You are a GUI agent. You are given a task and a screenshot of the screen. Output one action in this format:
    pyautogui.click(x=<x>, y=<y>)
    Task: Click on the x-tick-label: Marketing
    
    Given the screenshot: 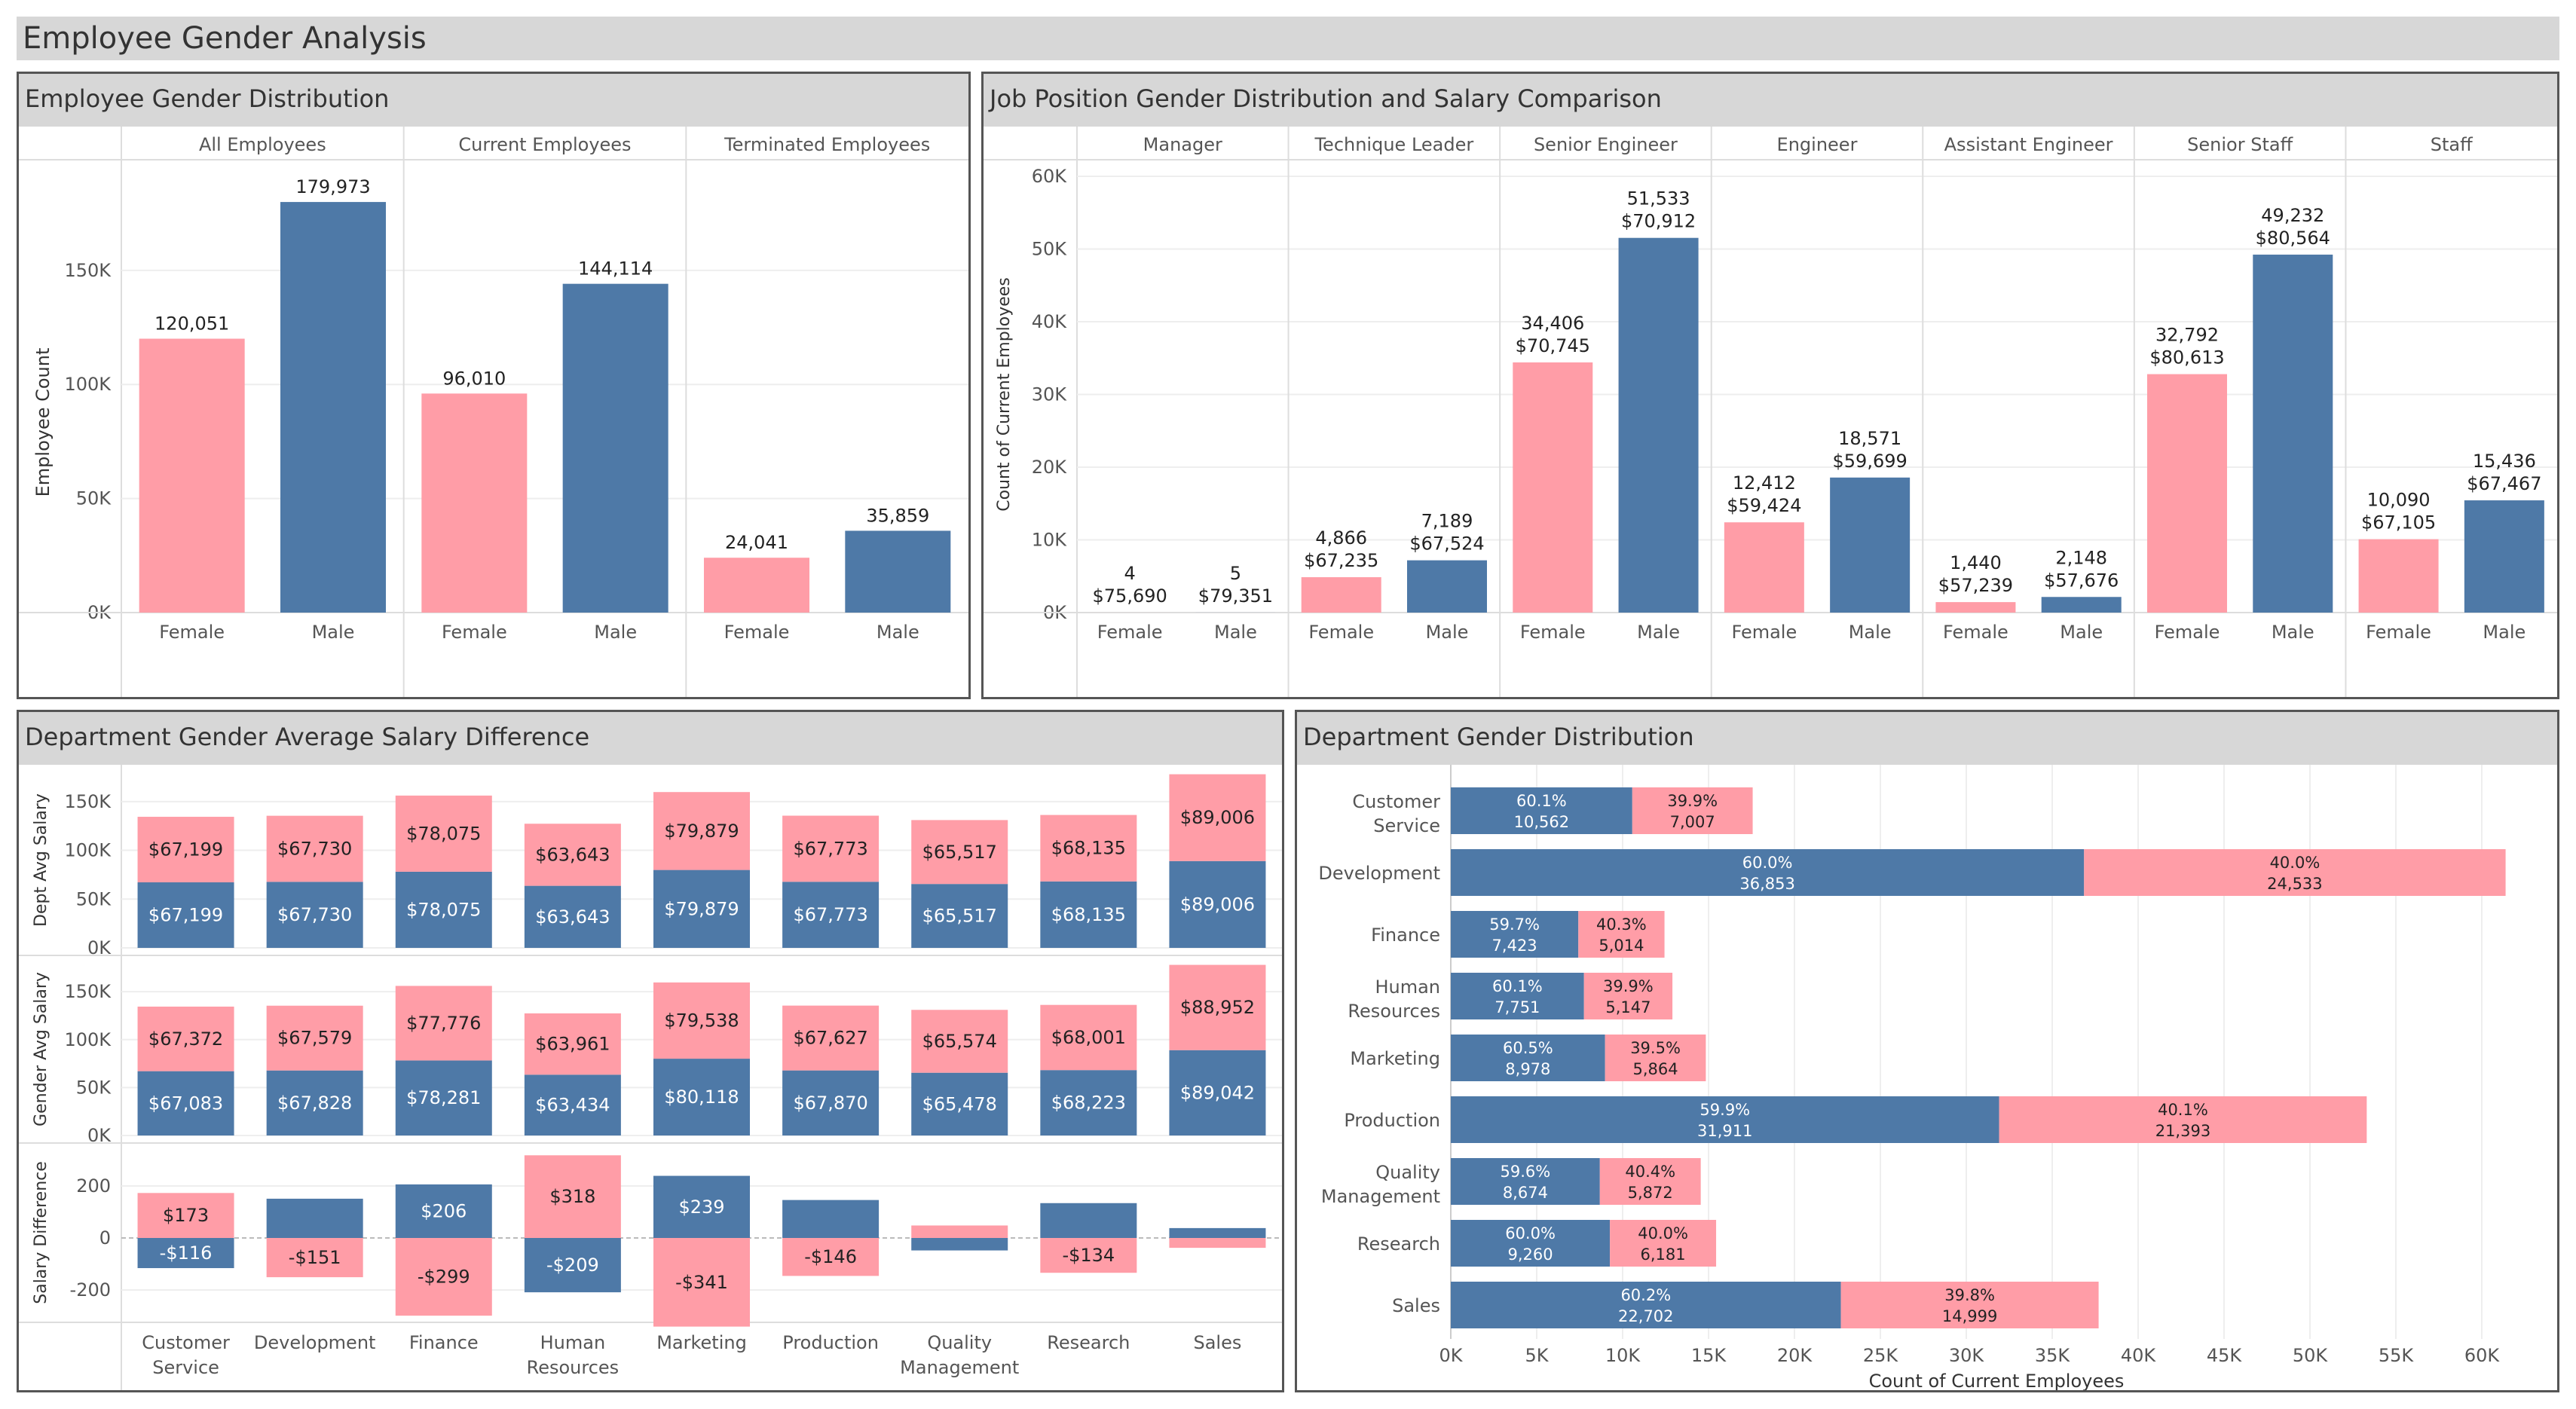 What is the action you would take?
    pyautogui.click(x=701, y=1342)
    